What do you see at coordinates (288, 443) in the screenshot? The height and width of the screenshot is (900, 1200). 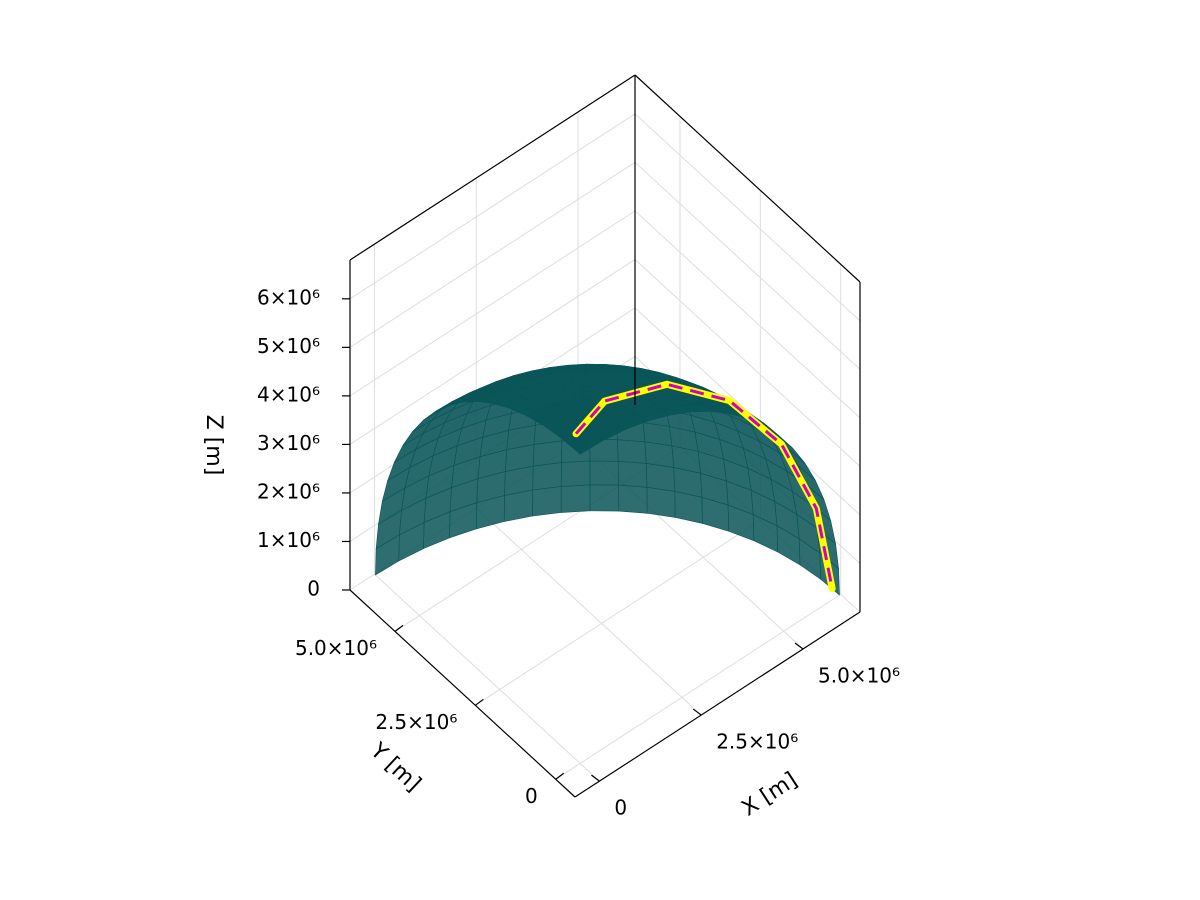 I see `z-tick-label: 3×10⁶` at bounding box center [288, 443].